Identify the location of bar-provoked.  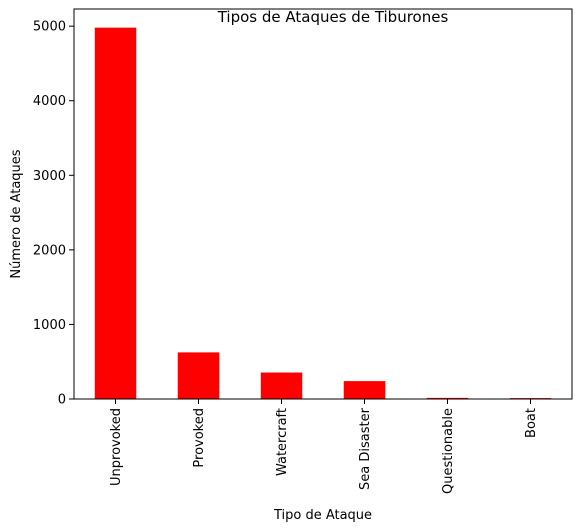
(198, 375).